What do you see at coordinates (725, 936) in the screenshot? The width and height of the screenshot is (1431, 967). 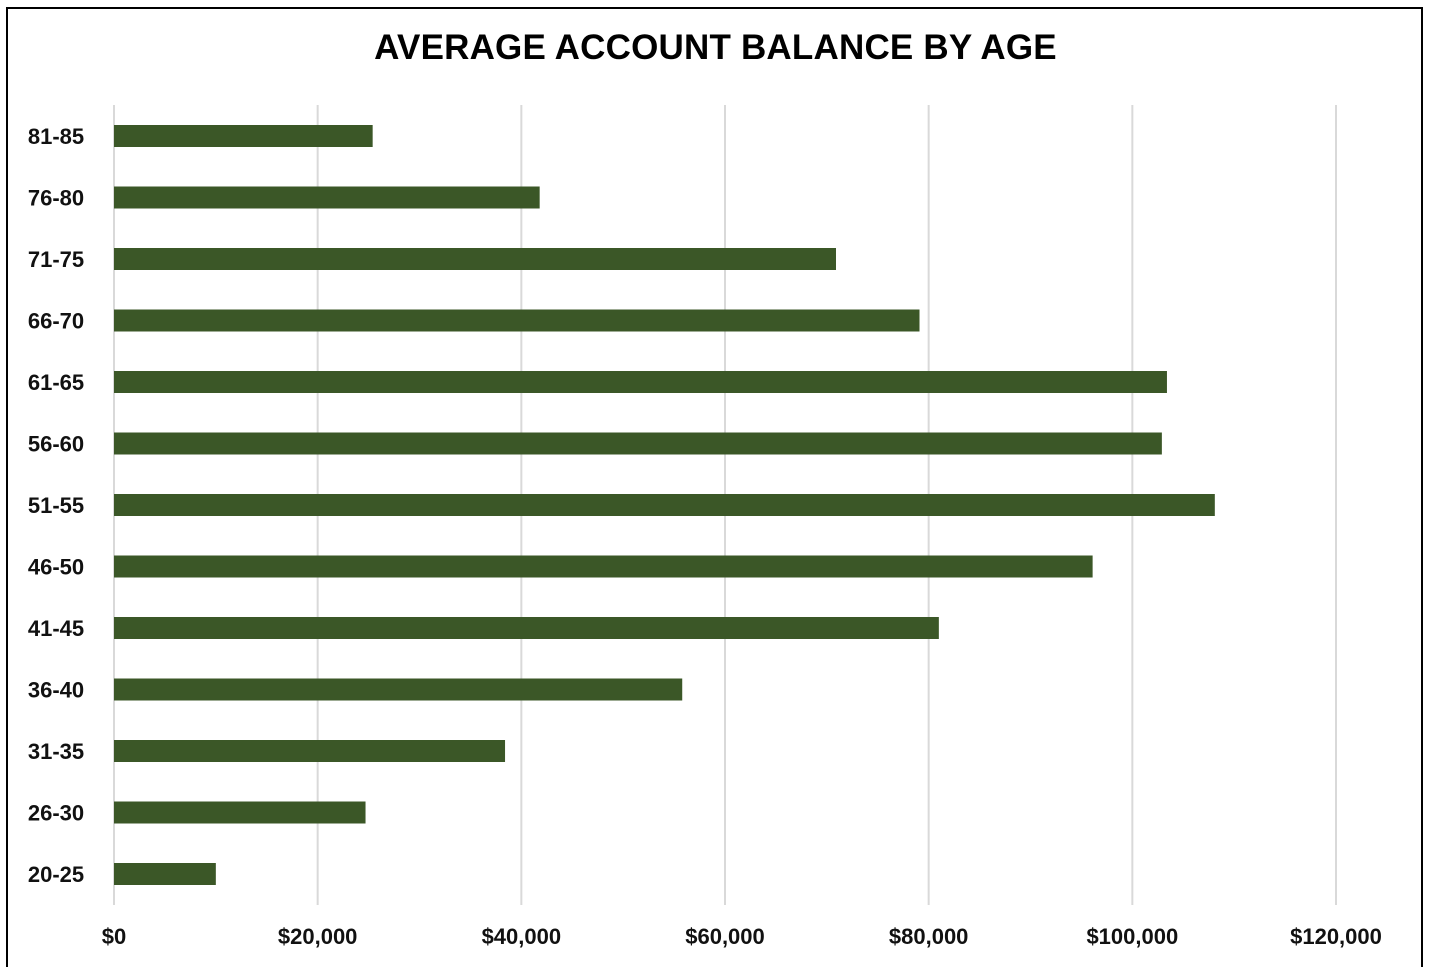 I see `x-tick-label: $60,000` at bounding box center [725, 936].